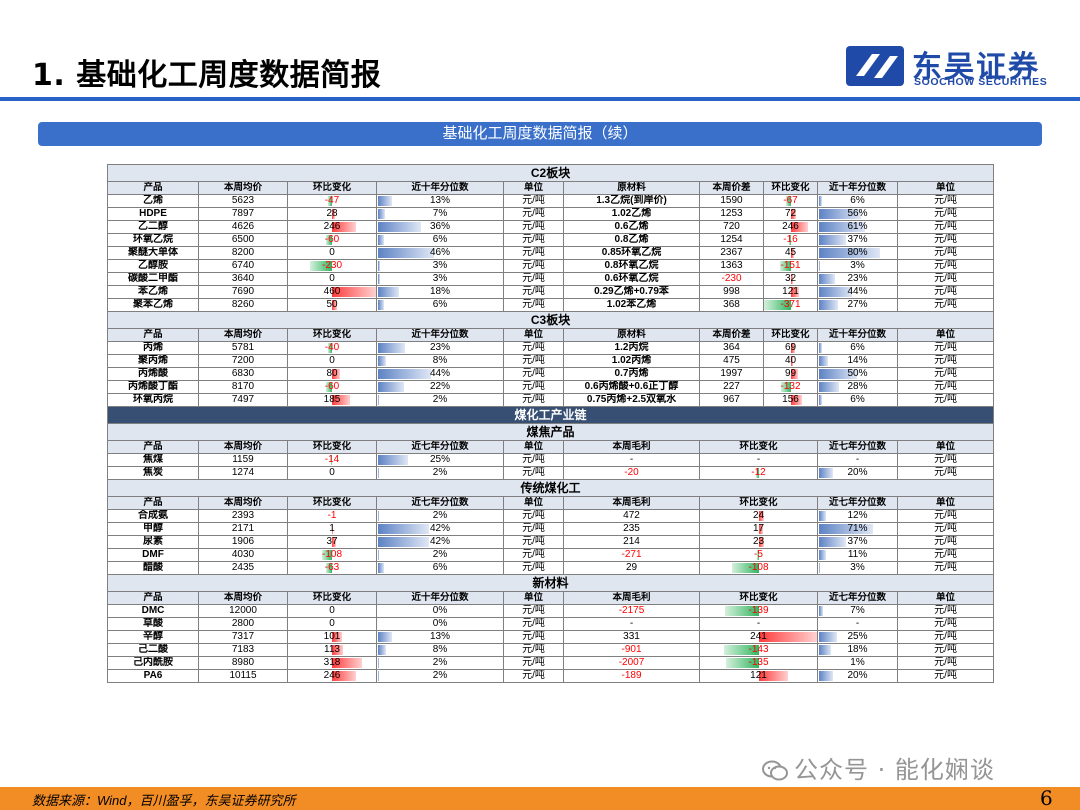 This screenshot has height=810, width=1080. What do you see at coordinates (857, 374) in the screenshot?
I see `spread-percentile-text: 50%` at bounding box center [857, 374].